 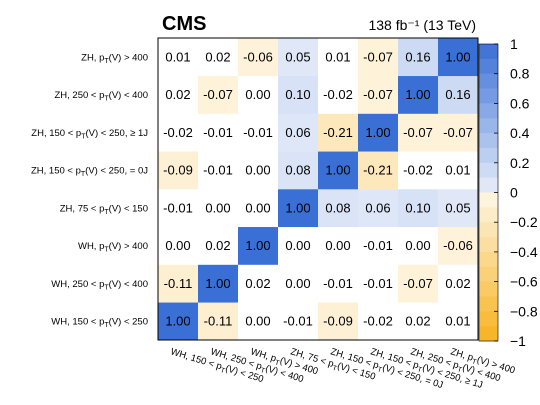 I want to click on colorbar-tick-label: −1, so click(x=518, y=341).